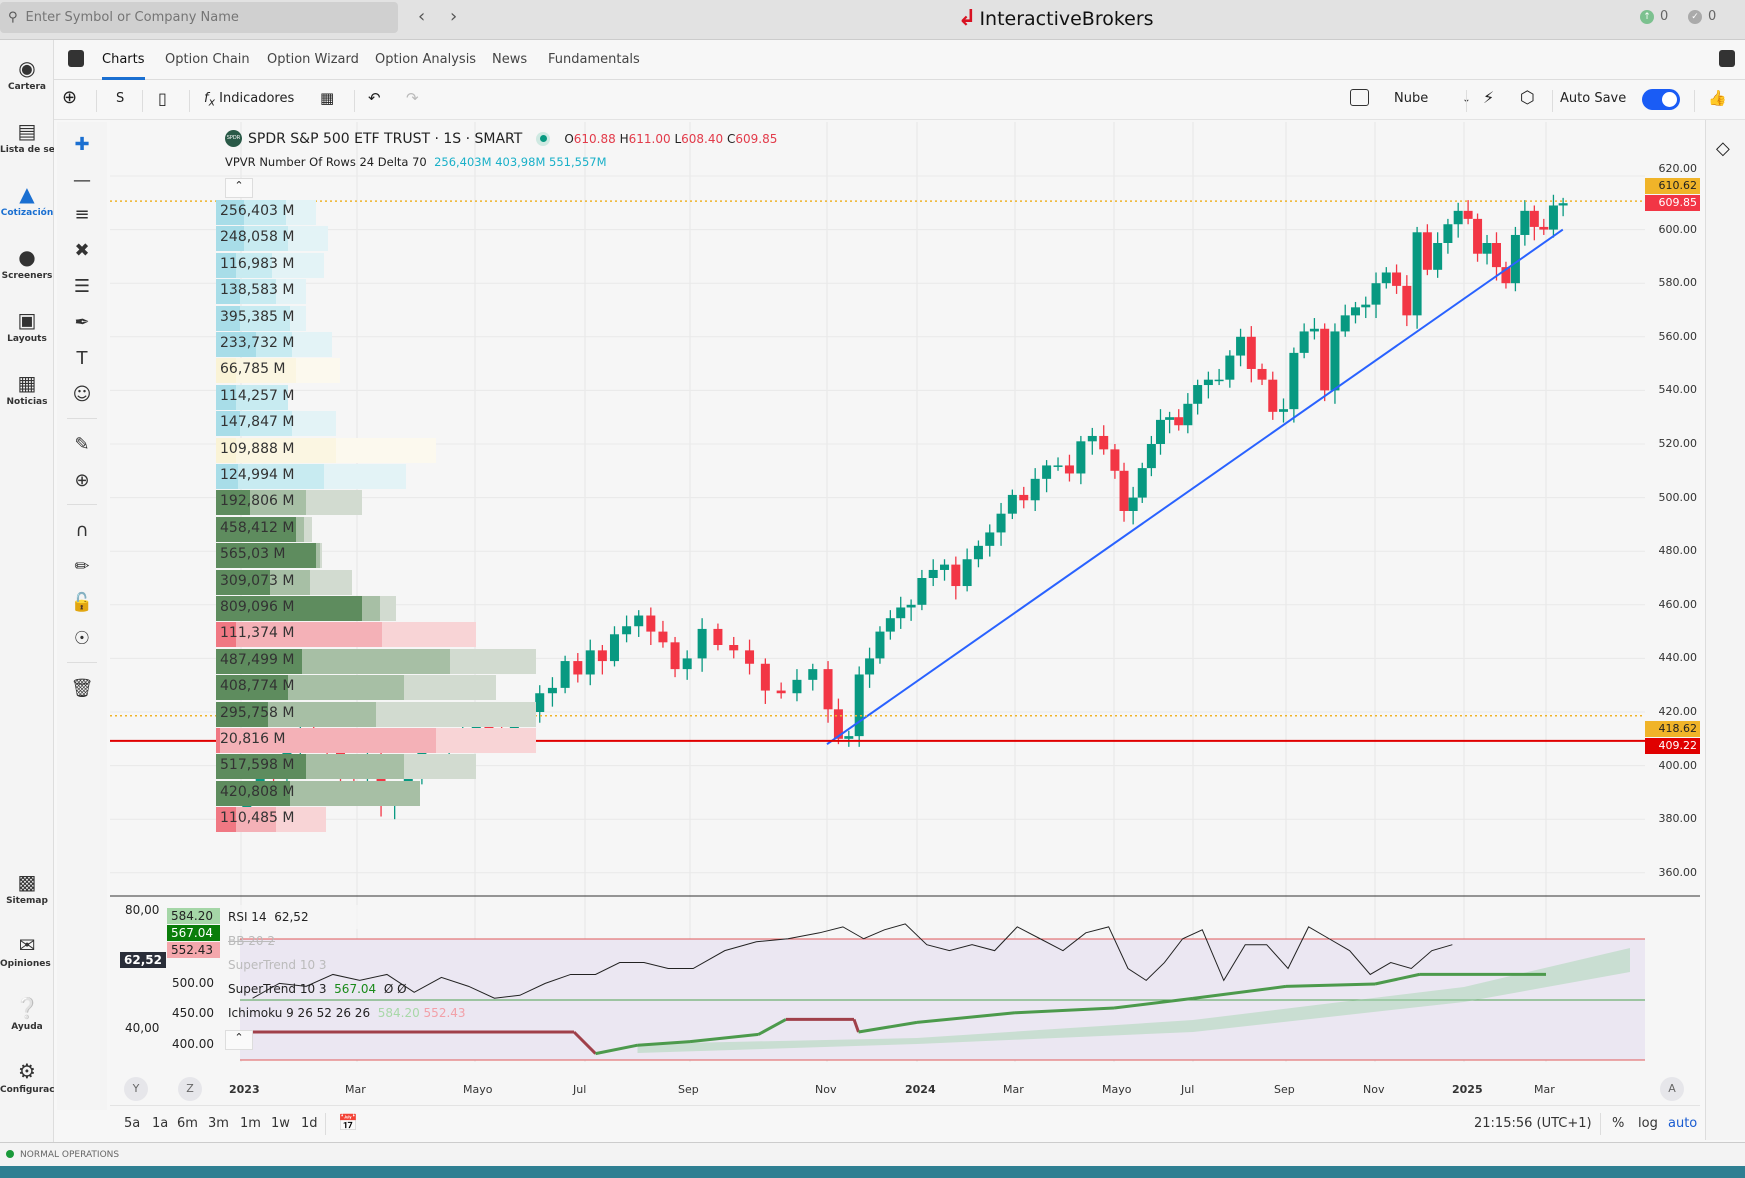 The height and width of the screenshot is (1178, 1745). Describe the element at coordinates (195, 17) in the screenshot. I see `search-input` at that location.